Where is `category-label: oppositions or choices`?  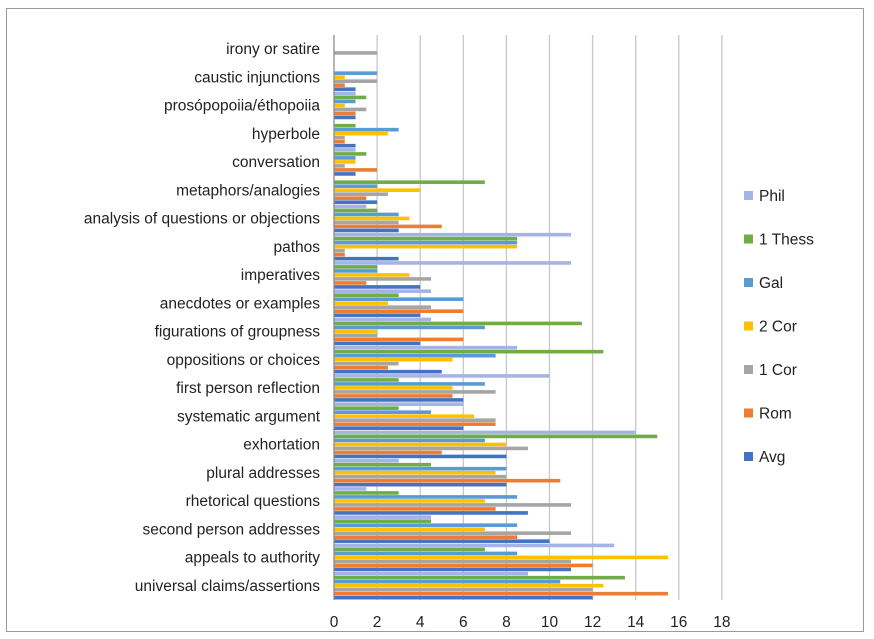 category-label: oppositions or choices is located at coordinates (244, 360).